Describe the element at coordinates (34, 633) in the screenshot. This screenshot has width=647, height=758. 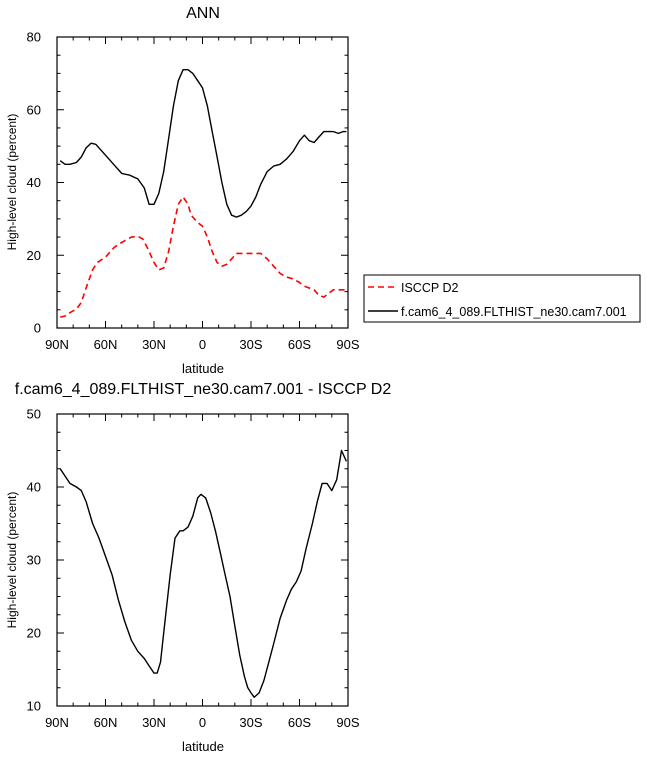
I see `bottom-y-tick-label: 20` at that location.